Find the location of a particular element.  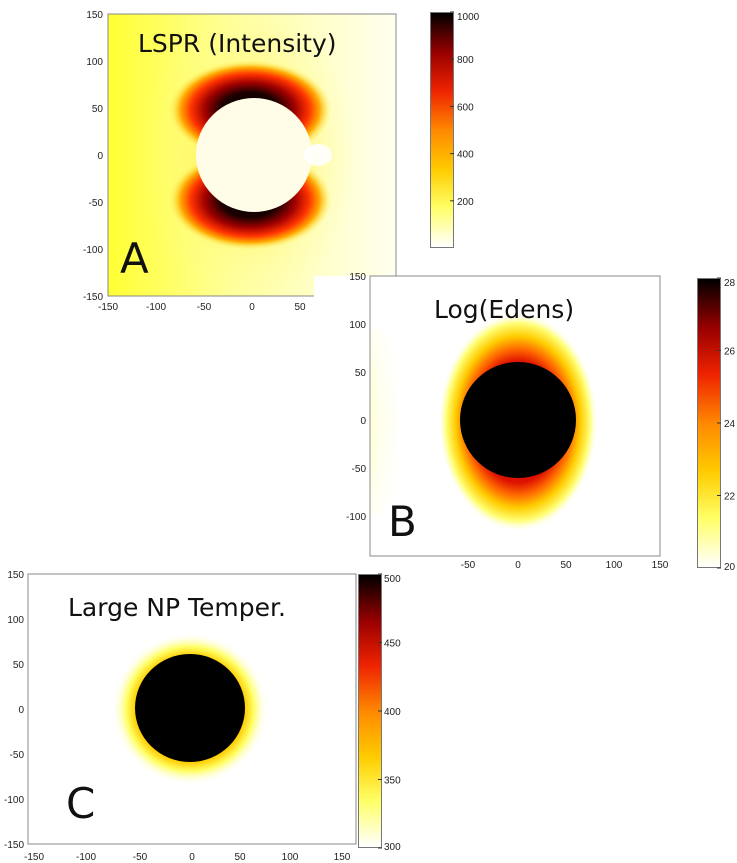

panel-a-ytick-label: 50 is located at coordinates (98, 109).